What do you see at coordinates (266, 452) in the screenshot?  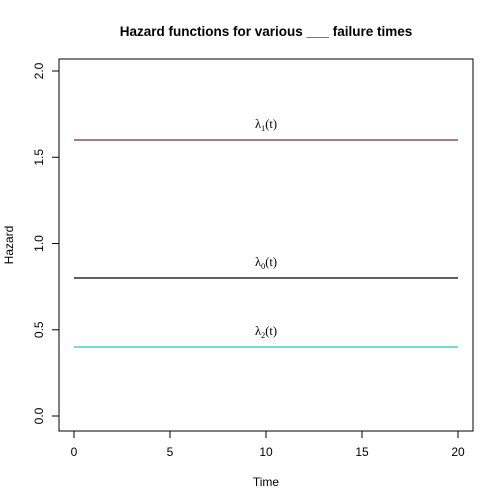 I see `x-tick-label: 10` at bounding box center [266, 452].